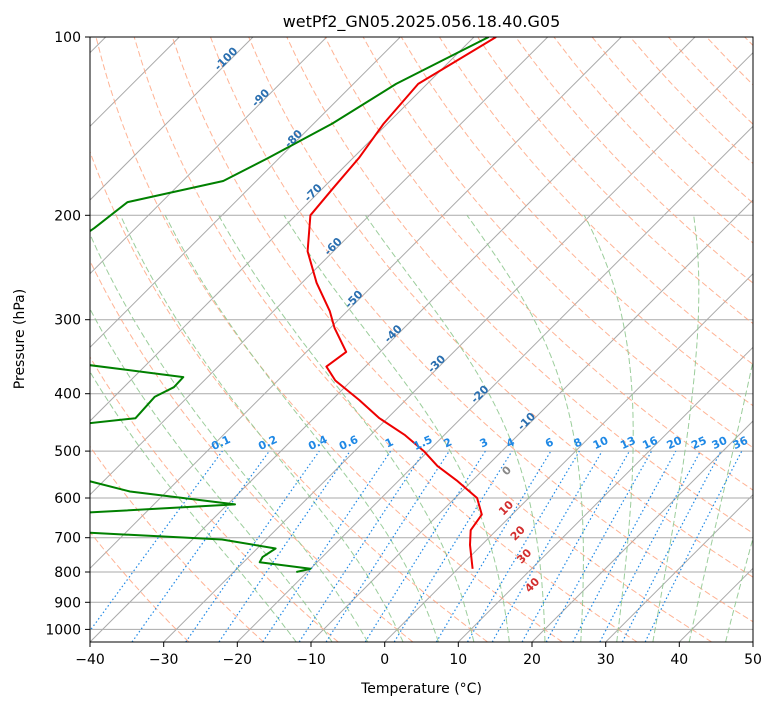  I want to click on y-tick-label: 600, so click(67, 499).